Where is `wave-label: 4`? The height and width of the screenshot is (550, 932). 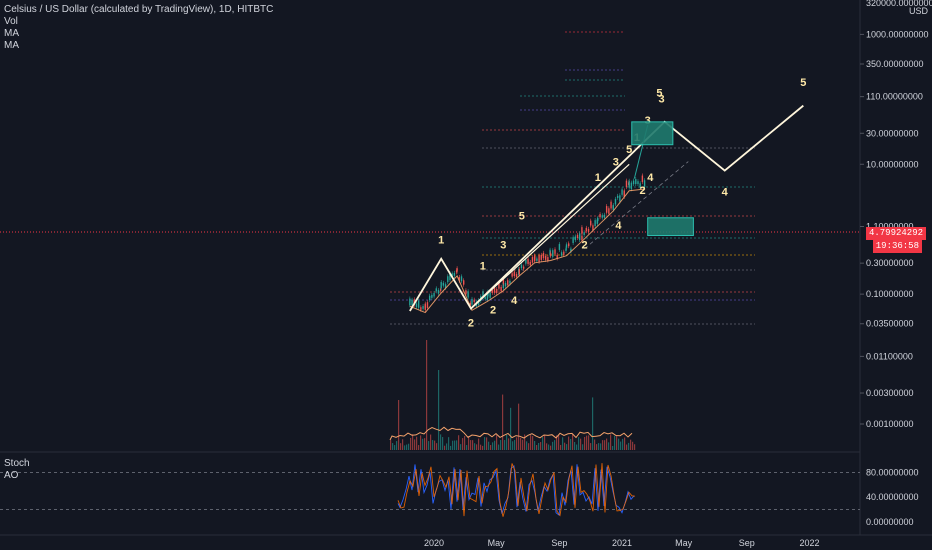
wave-label: 4 is located at coordinates (725, 193).